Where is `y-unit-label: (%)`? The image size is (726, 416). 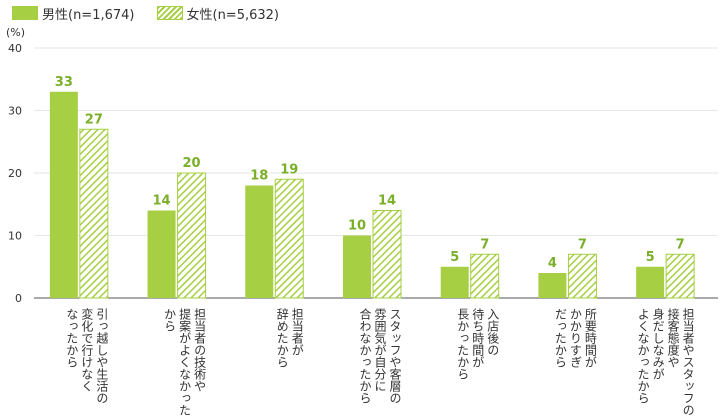
y-unit-label: (%) is located at coordinates (16, 32).